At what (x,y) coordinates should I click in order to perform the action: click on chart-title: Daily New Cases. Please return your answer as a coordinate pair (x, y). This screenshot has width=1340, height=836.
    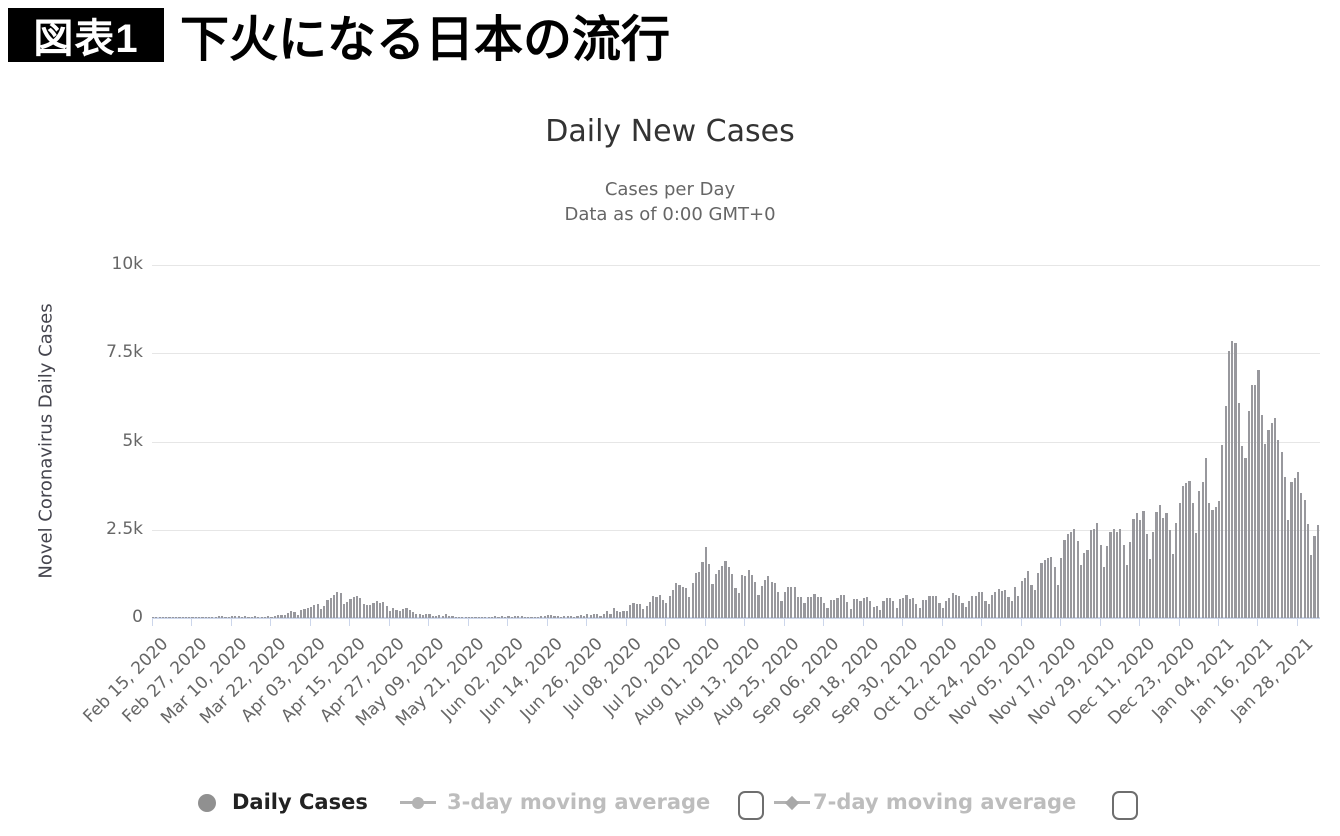
    Looking at the image, I should click on (670, 131).